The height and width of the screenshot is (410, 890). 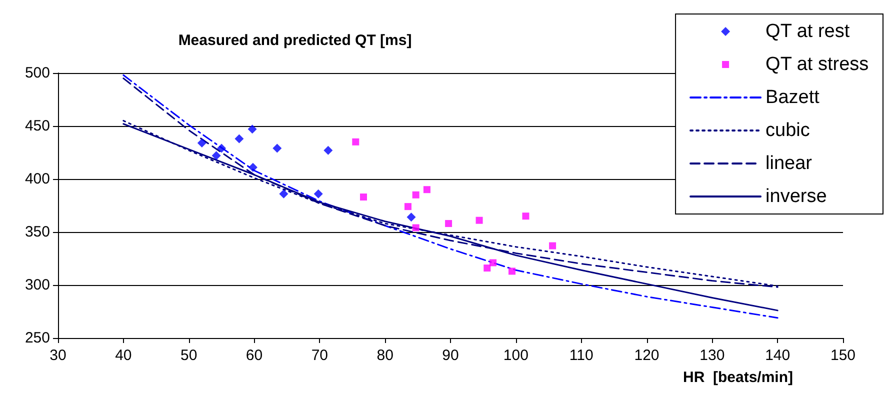 What do you see at coordinates (788, 130) in the screenshot?
I see `legend-label: cubic` at bounding box center [788, 130].